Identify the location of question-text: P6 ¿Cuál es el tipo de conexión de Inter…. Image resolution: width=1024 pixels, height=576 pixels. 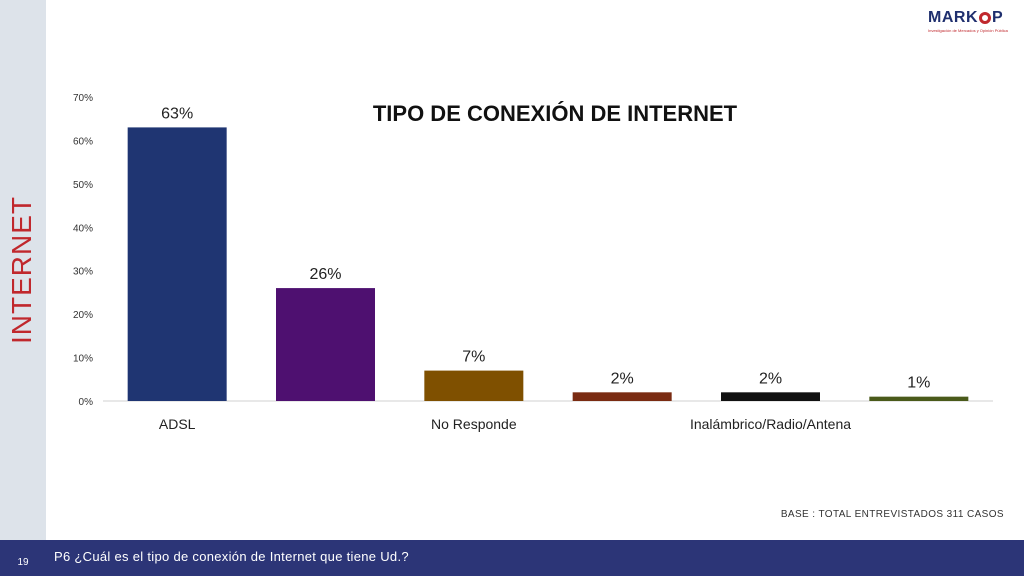
(231, 556).